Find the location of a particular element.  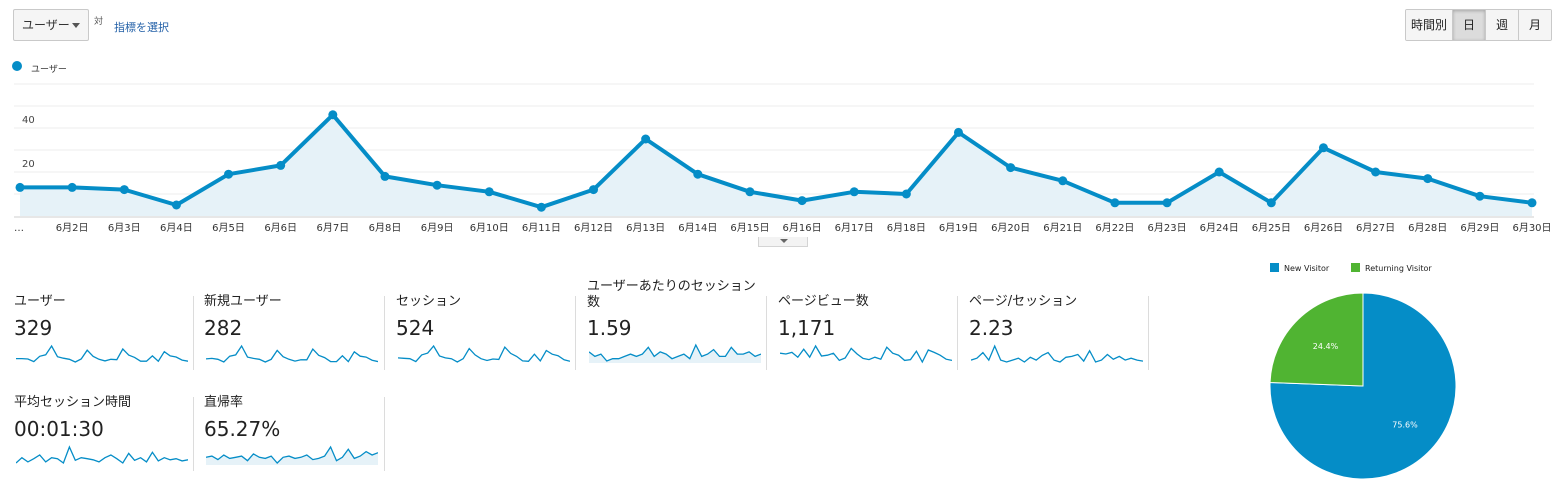

visitor-type-pie-chart: 75.6% 24.4% is located at coordinates (1363, 386).